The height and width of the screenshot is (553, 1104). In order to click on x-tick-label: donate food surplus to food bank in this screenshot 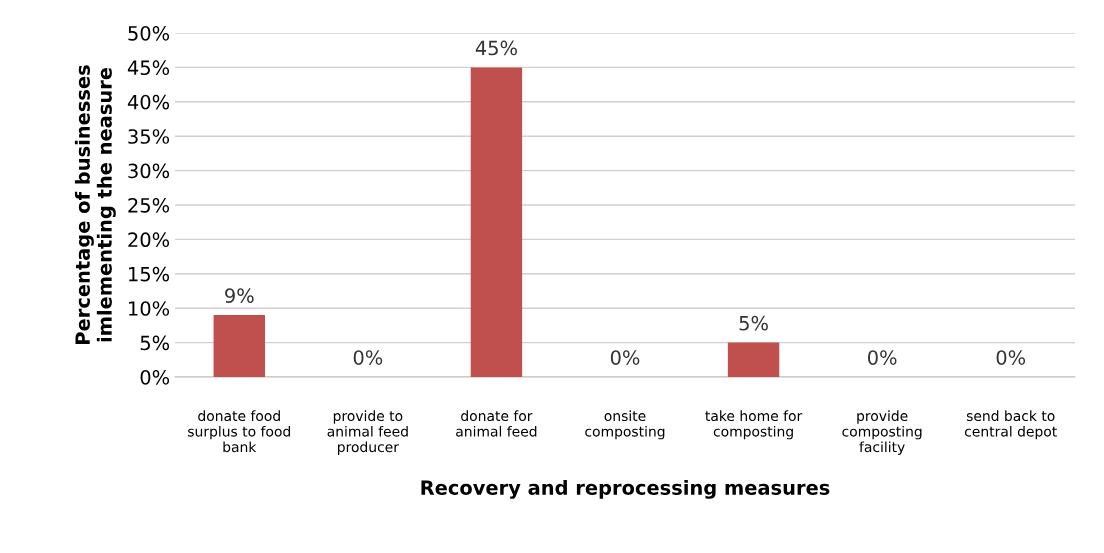, I will do `click(239, 431)`.